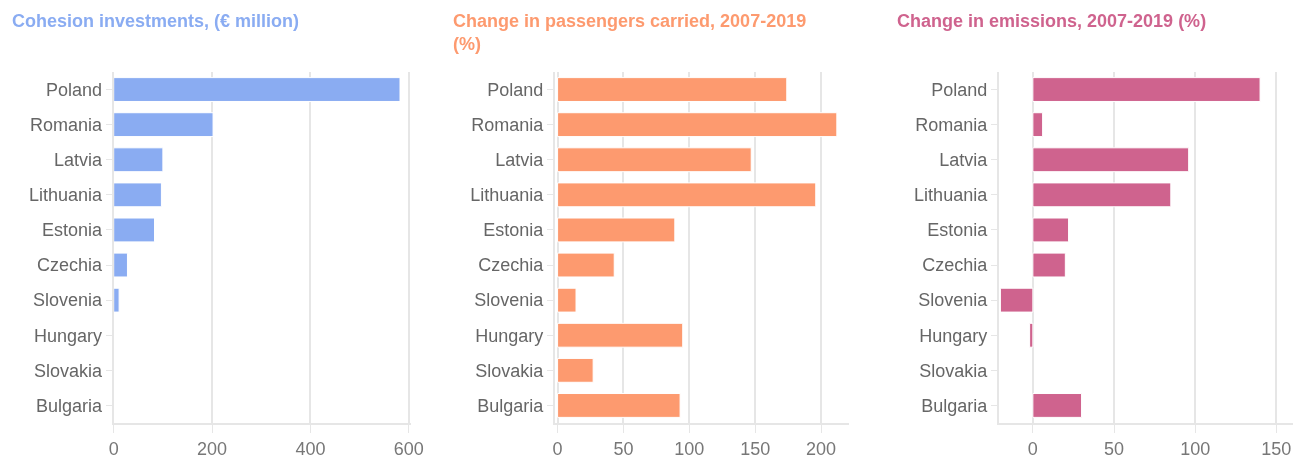 This screenshot has width=1312, height=459. Describe the element at coordinates (408, 448) in the screenshot. I see `x-tick-label: 600` at that location.